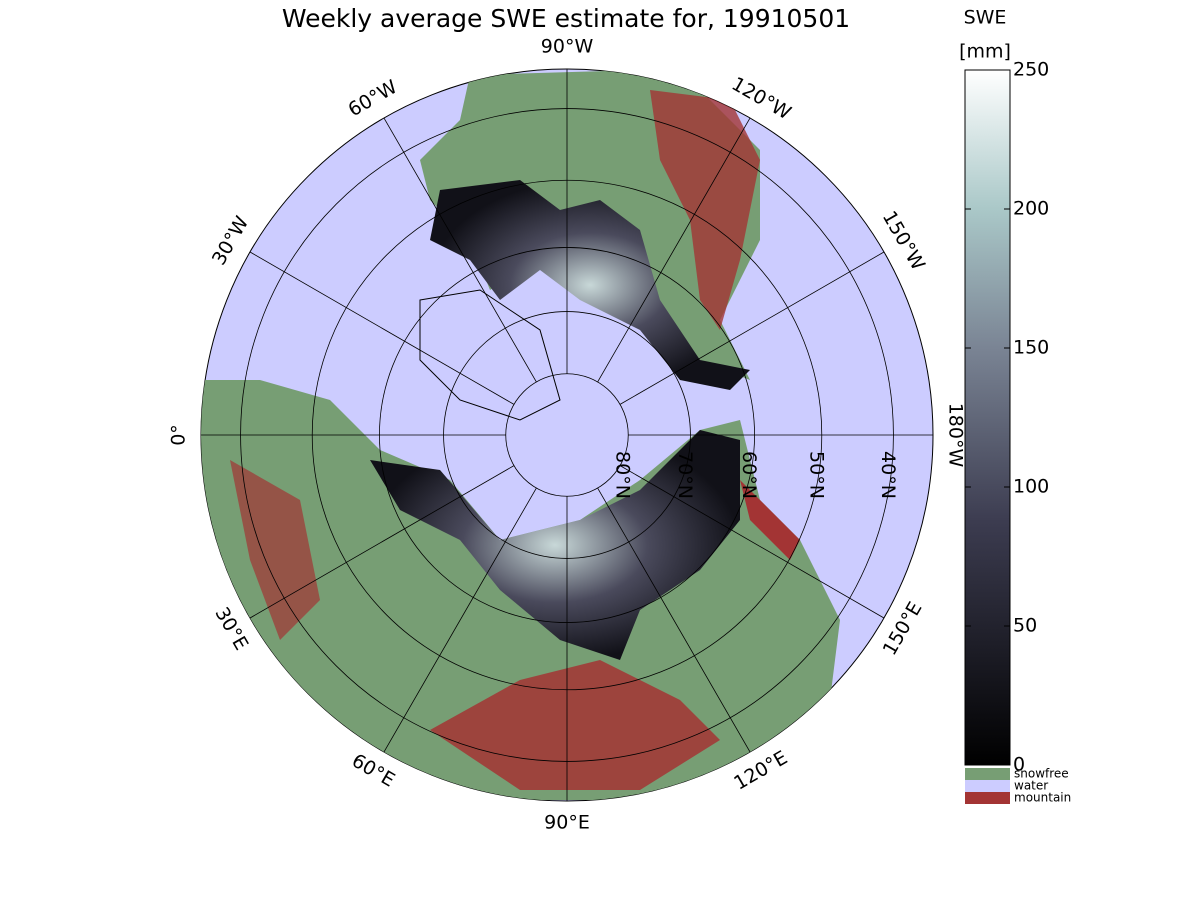 This screenshot has width=1200, height=904. What do you see at coordinates (179, 435) in the screenshot?
I see `longitude-label: 0°` at bounding box center [179, 435].